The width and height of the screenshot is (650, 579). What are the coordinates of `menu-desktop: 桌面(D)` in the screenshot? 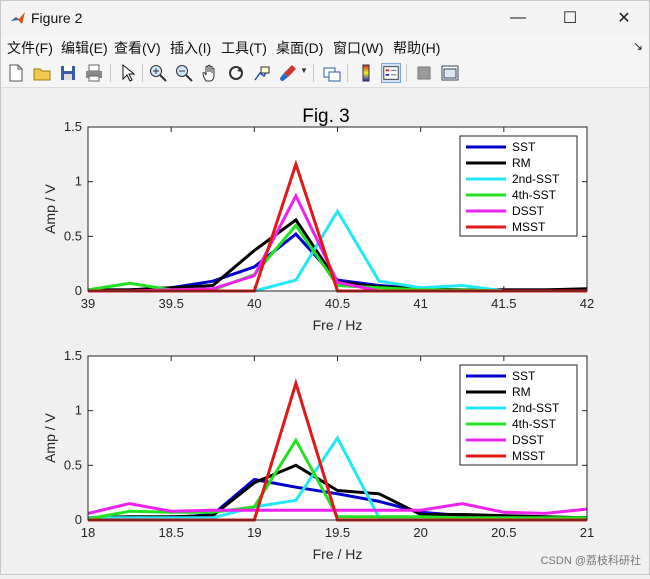 It's located at (300, 48).